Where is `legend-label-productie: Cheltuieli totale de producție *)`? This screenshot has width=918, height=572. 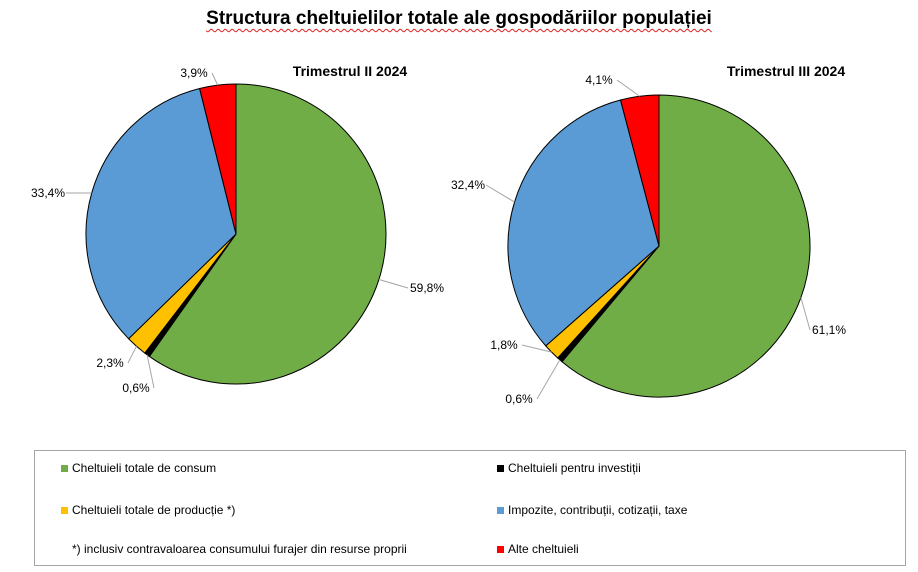
legend-label-productie: Cheltuieli totale de producție *) is located at coordinates (154, 510).